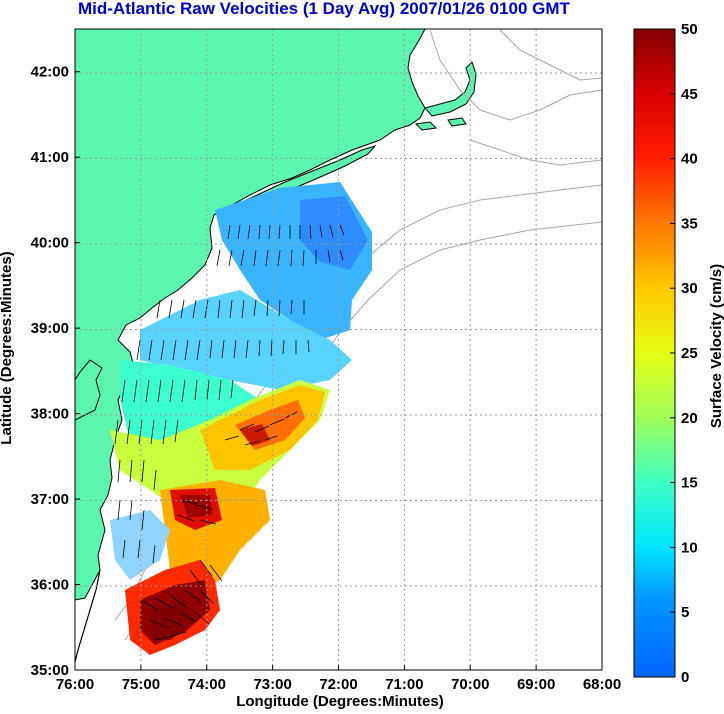 Image resolution: width=724 pixels, height=714 pixels. Describe the element at coordinates (50, 585) in the screenshot. I see `y-tick-label: 36:00` at that location.